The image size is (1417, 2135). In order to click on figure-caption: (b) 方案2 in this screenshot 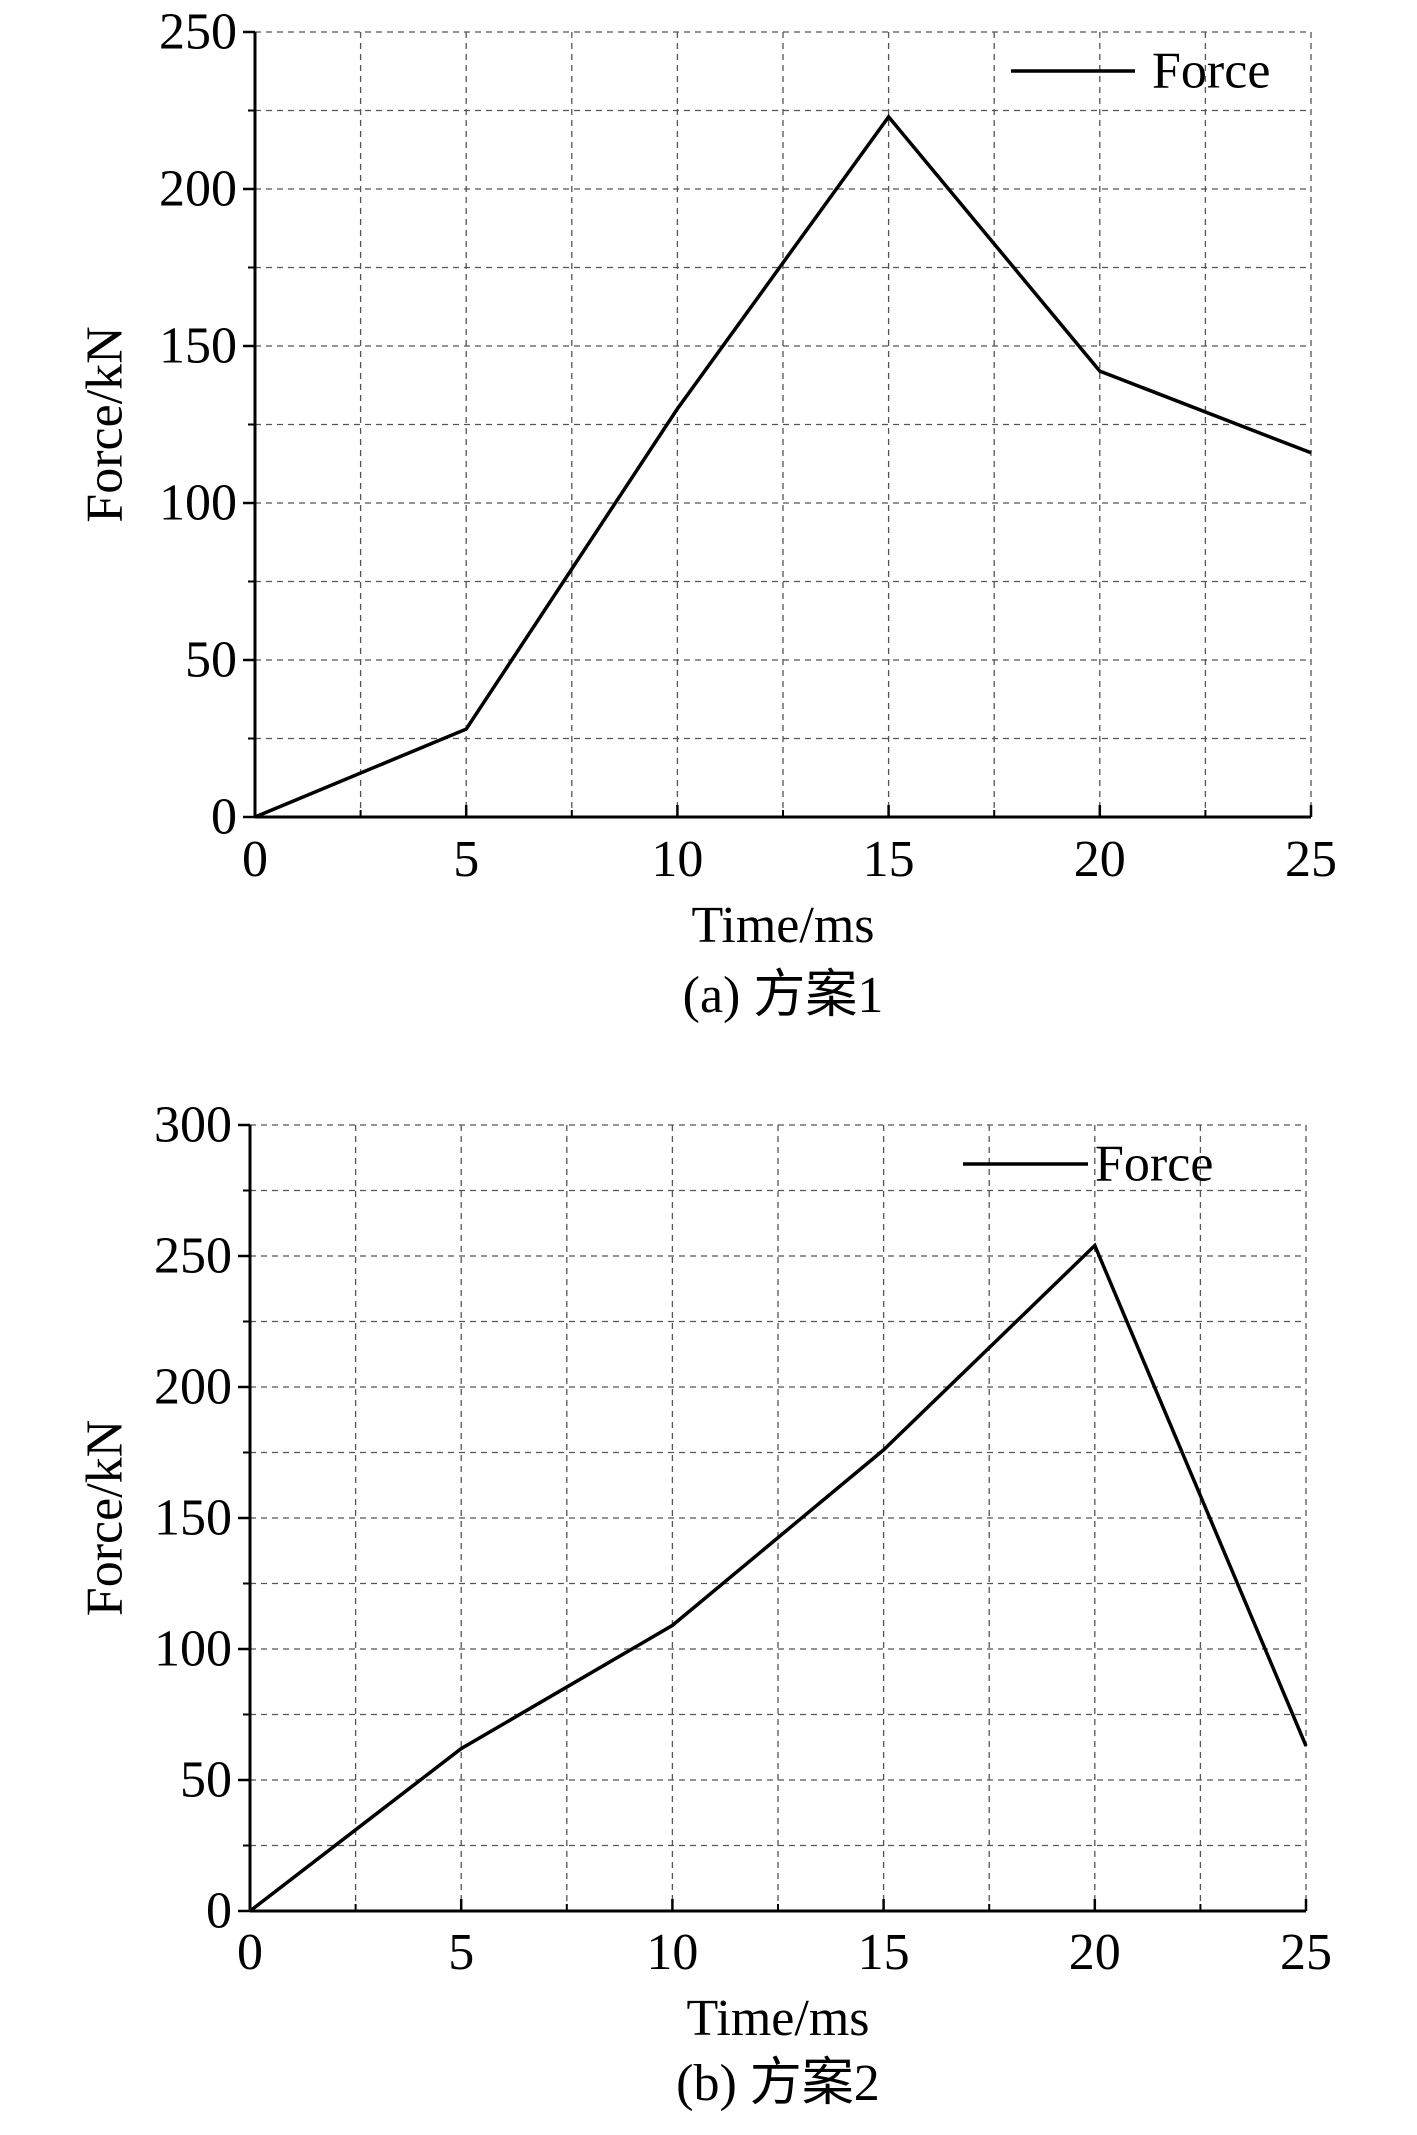, I will do `click(778, 2083)`.